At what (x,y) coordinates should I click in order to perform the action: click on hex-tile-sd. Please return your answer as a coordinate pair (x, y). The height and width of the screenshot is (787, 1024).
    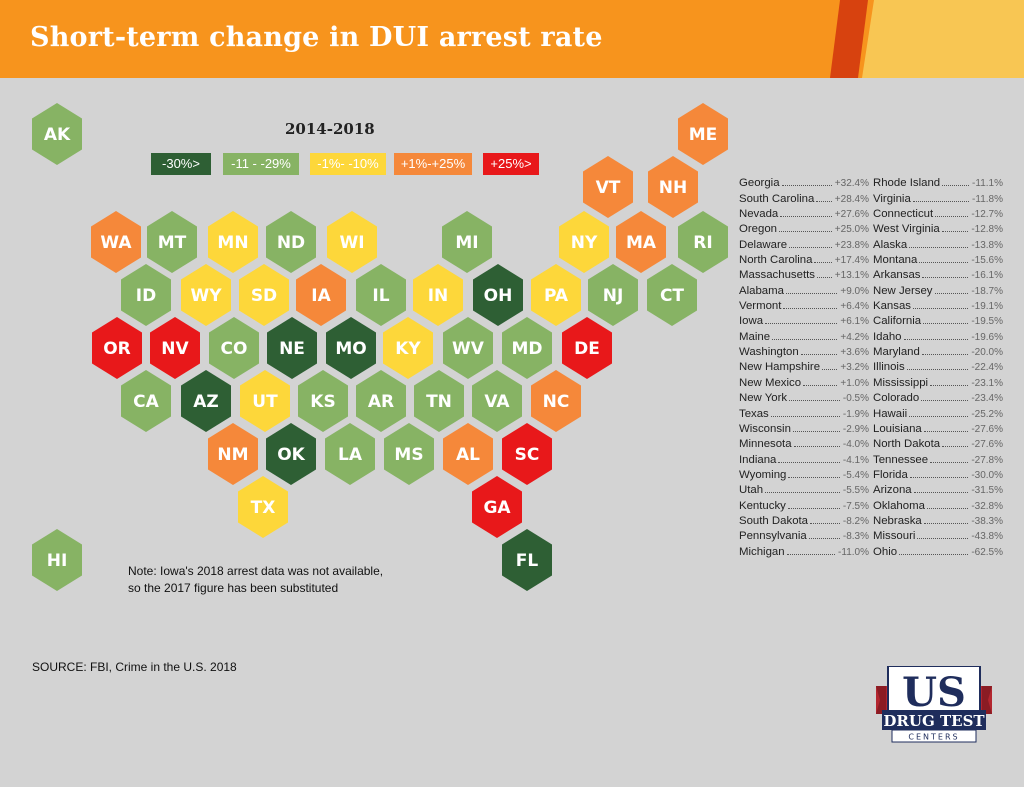
    Looking at the image, I should click on (264, 295).